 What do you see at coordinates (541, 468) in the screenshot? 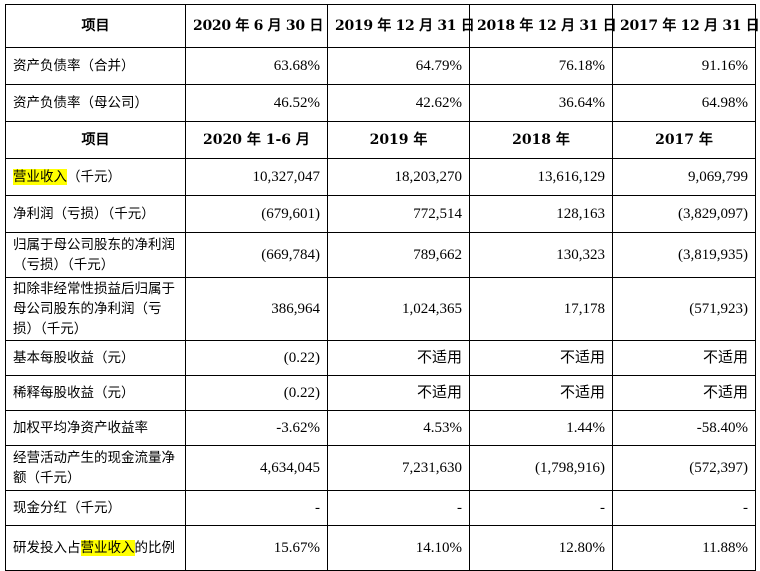
I see `cell-value: (1,798,916)` at bounding box center [541, 468].